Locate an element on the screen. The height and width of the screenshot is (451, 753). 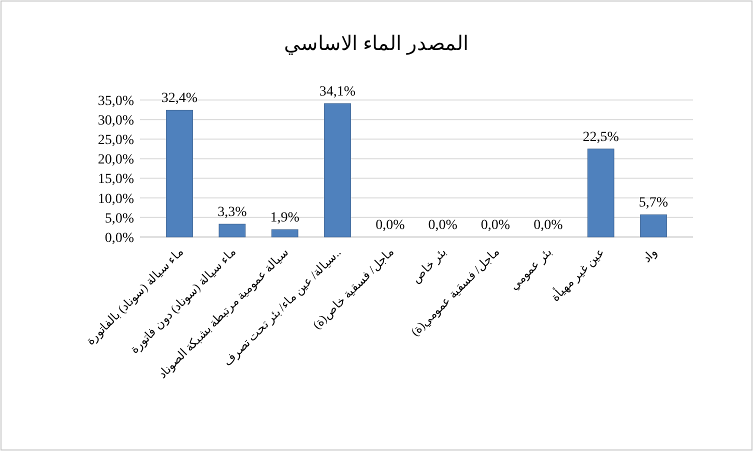
y-tick-label: 5,0% is located at coordinates (119, 218).